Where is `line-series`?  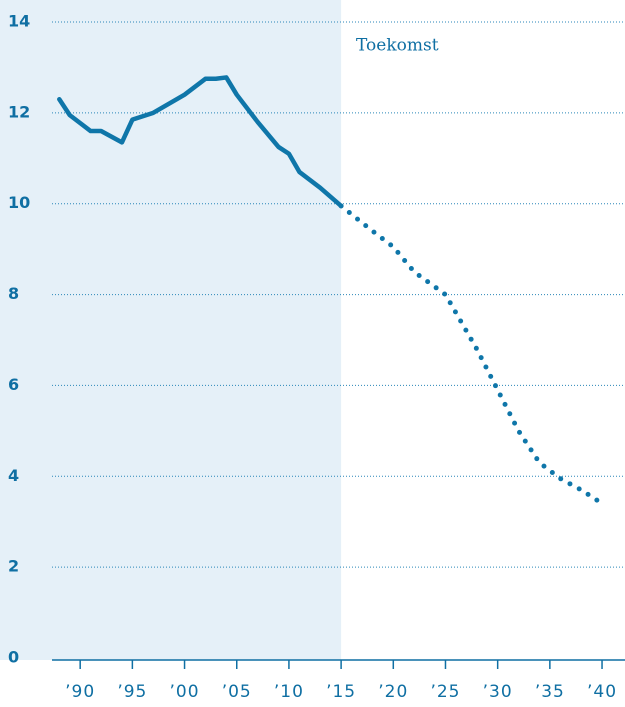
line-series is located at coordinates (200, 142).